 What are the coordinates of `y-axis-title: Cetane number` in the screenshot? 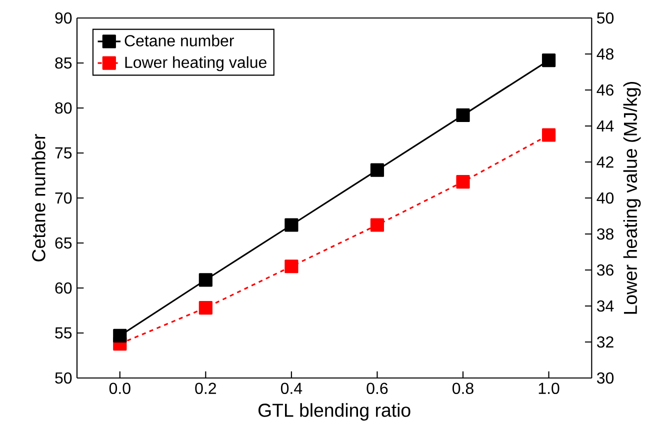 It's located at (39, 198).